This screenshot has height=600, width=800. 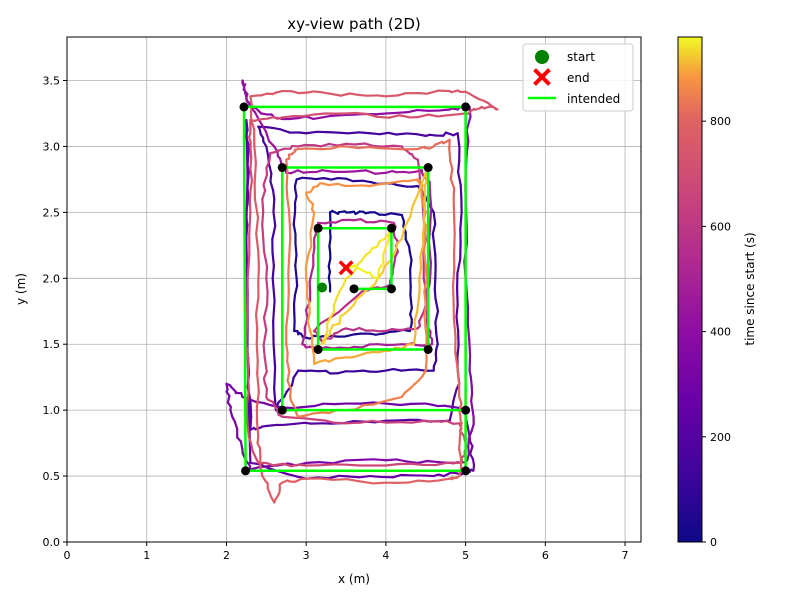 I want to click on legend-intended-label: intended, so click(x=593, y=99).